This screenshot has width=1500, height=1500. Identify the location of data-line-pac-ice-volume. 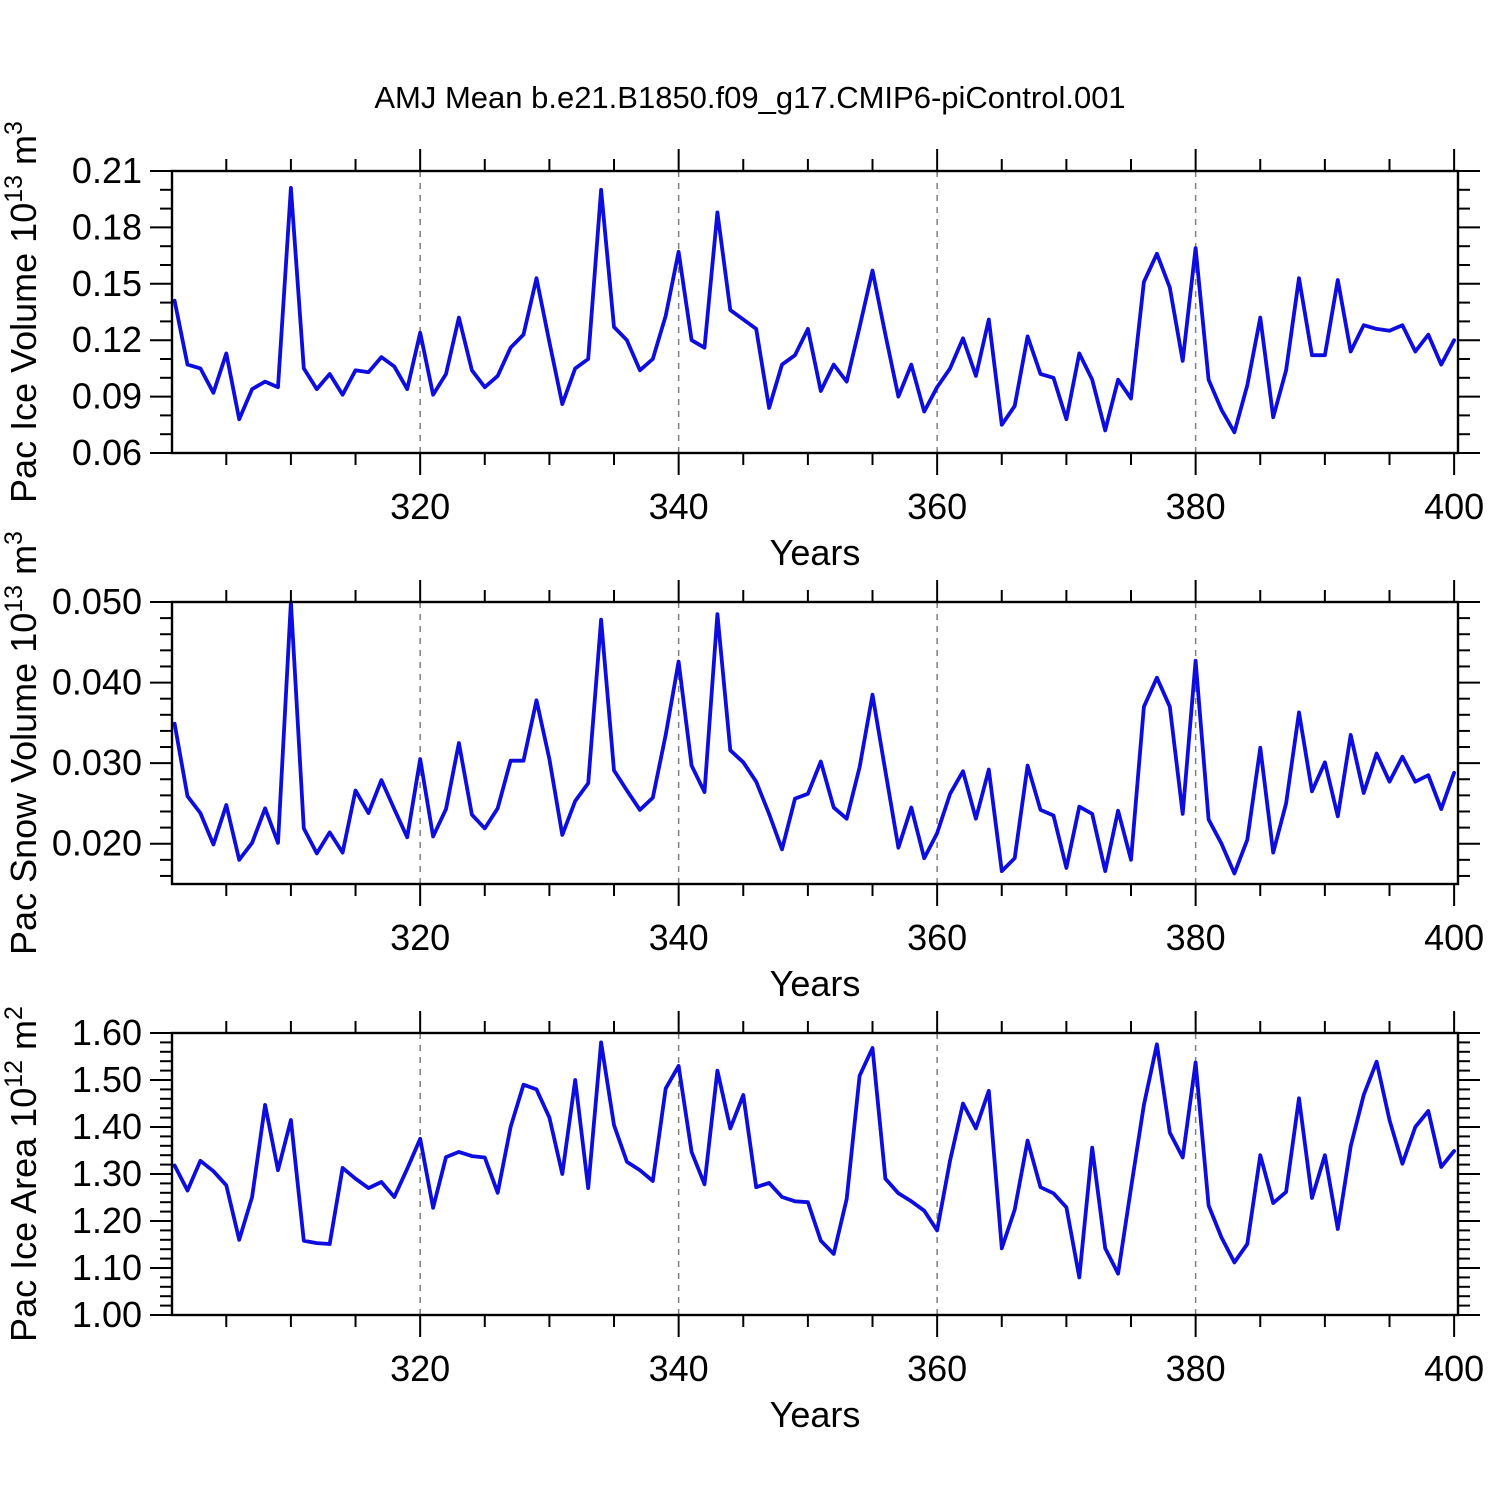
(814, 310).